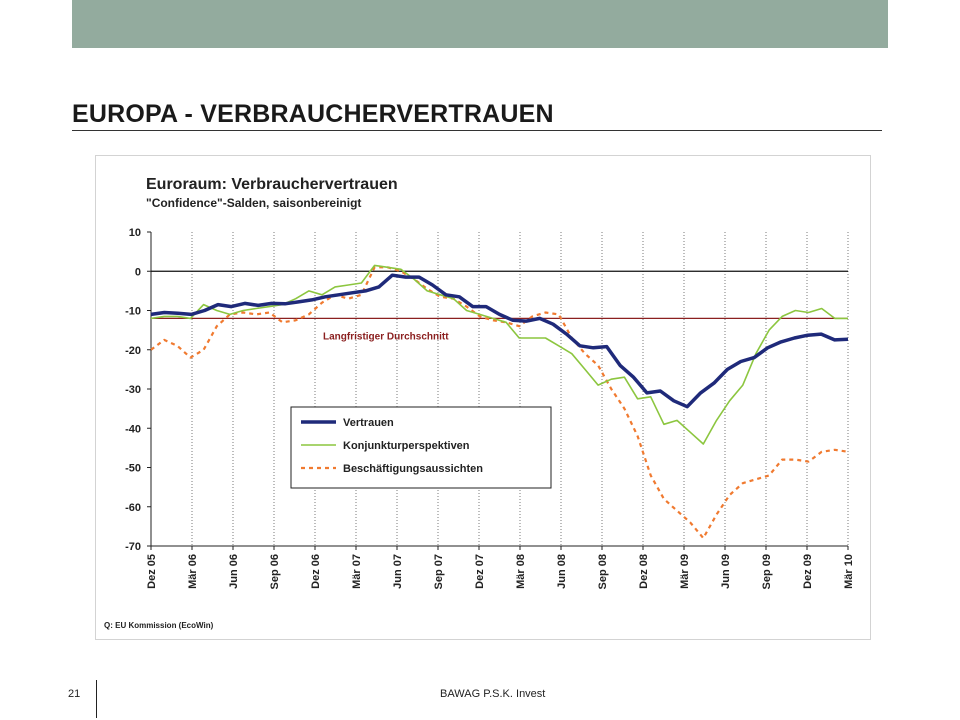 The image size is (960, 720). I want to click on page-number: 21, so click(74, 694).